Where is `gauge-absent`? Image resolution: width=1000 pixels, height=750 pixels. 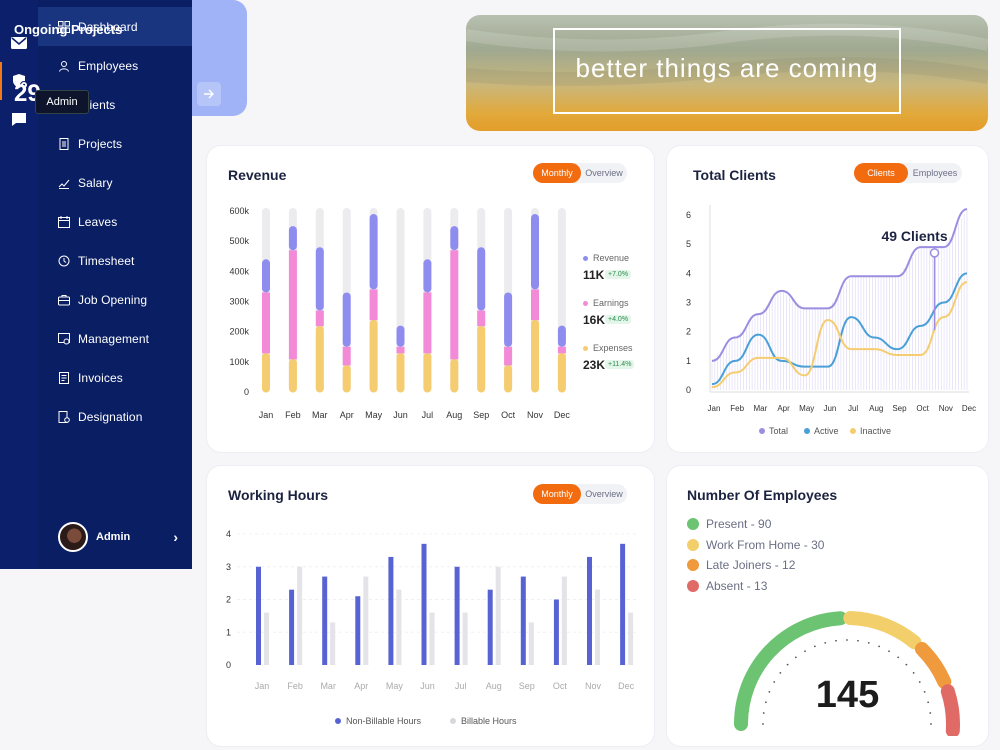
gauge-absent is located at coordinates (950, 710).